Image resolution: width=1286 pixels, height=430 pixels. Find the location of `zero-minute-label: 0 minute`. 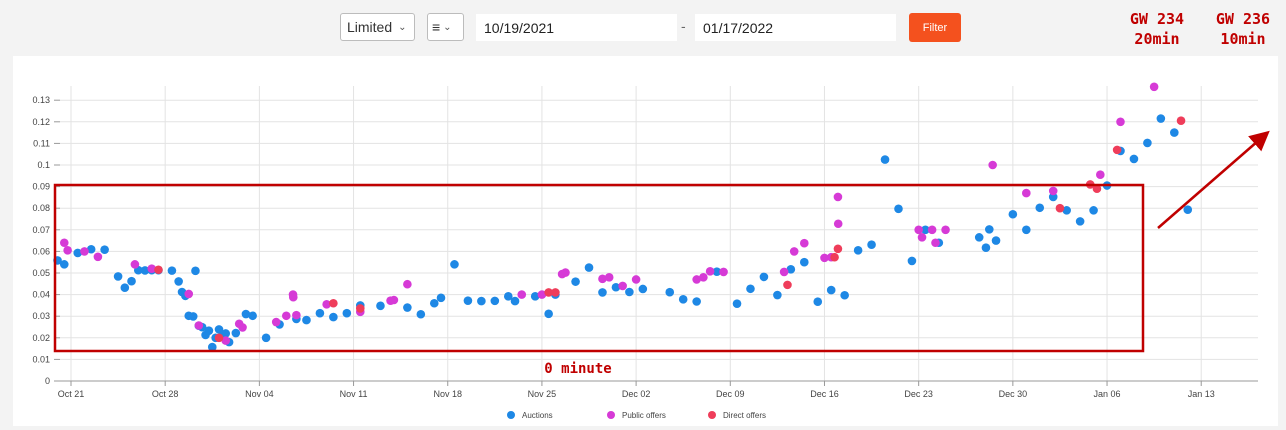

zero-minute-label: 0 minute is located at coordinates (577, 369).